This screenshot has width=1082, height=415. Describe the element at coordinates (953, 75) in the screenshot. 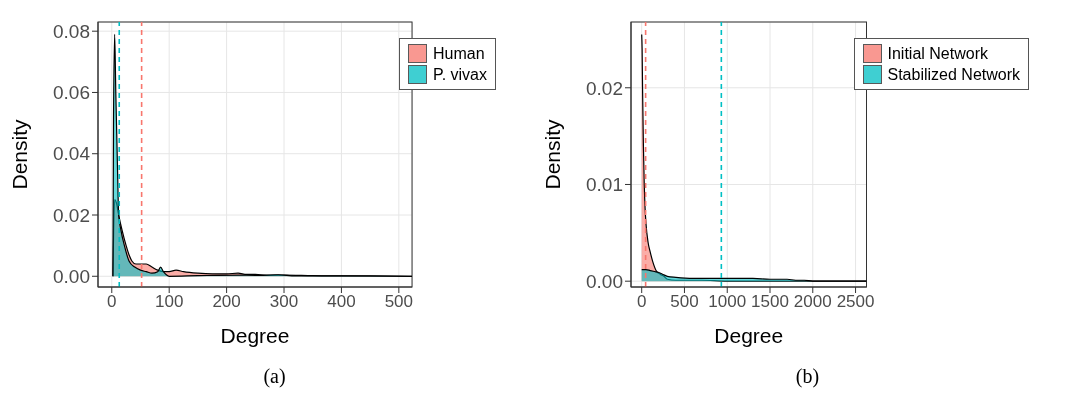

I see `legend-label: Stabilized Network` at that location.